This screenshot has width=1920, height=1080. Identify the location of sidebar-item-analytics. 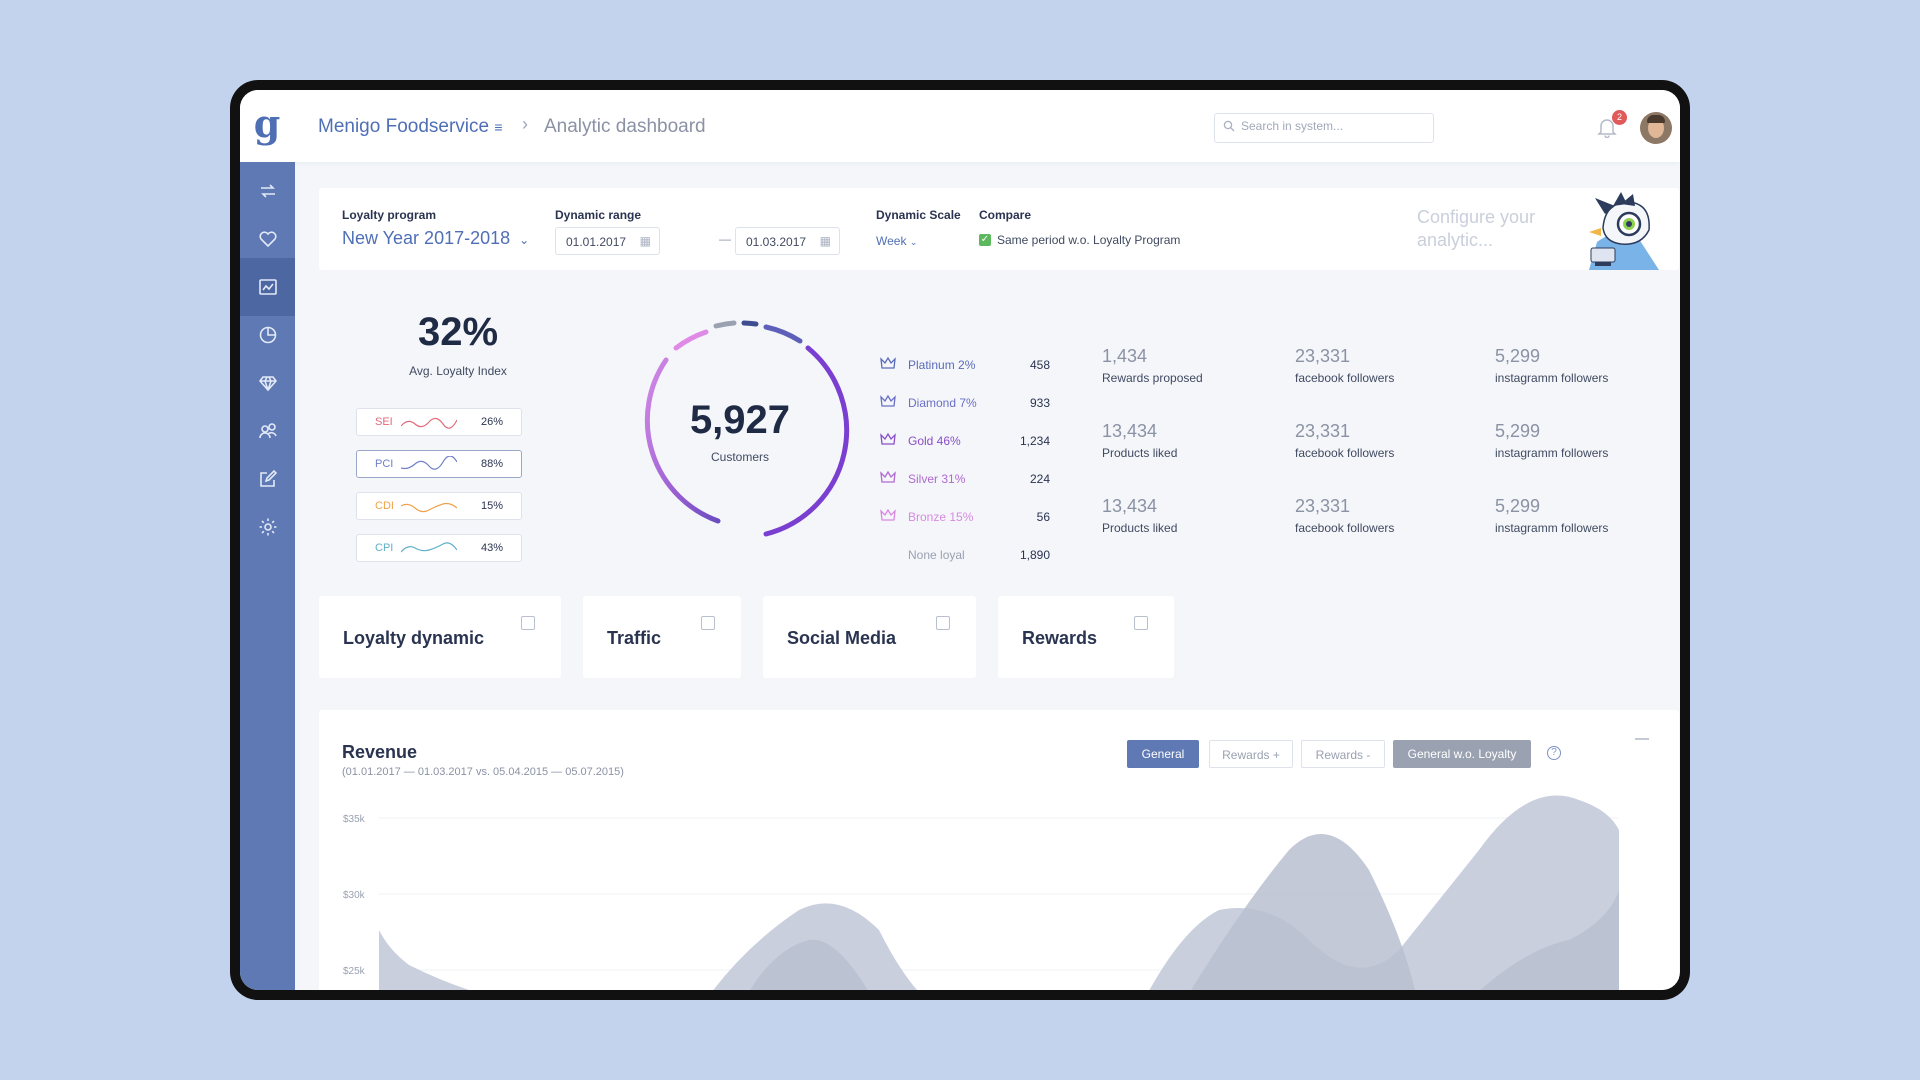
(267, 287).